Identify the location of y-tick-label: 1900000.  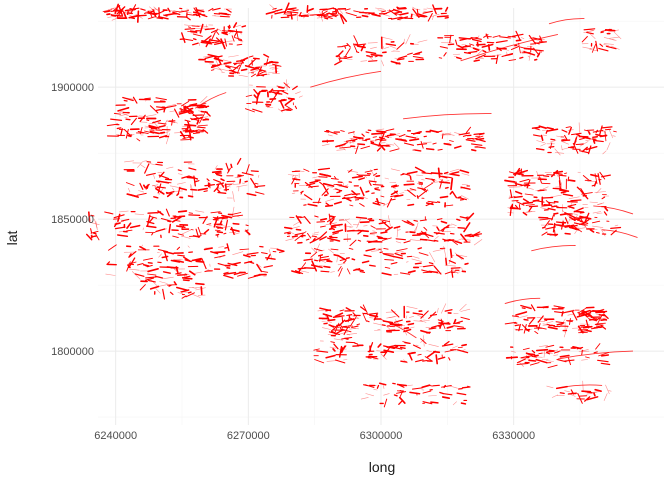
(72, 88).